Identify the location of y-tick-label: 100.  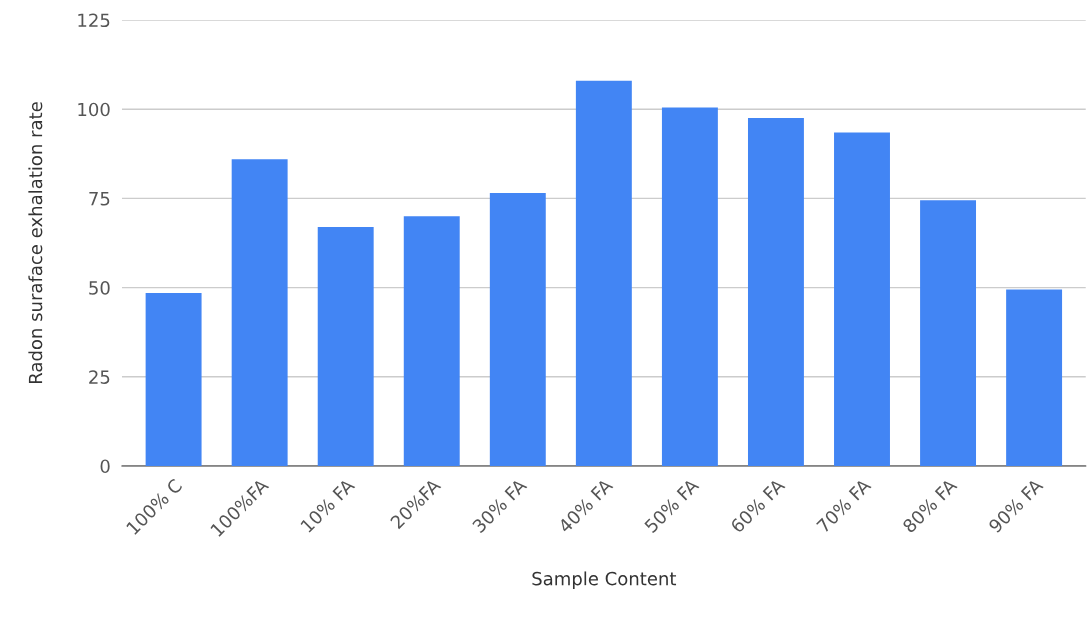
(94, 109).